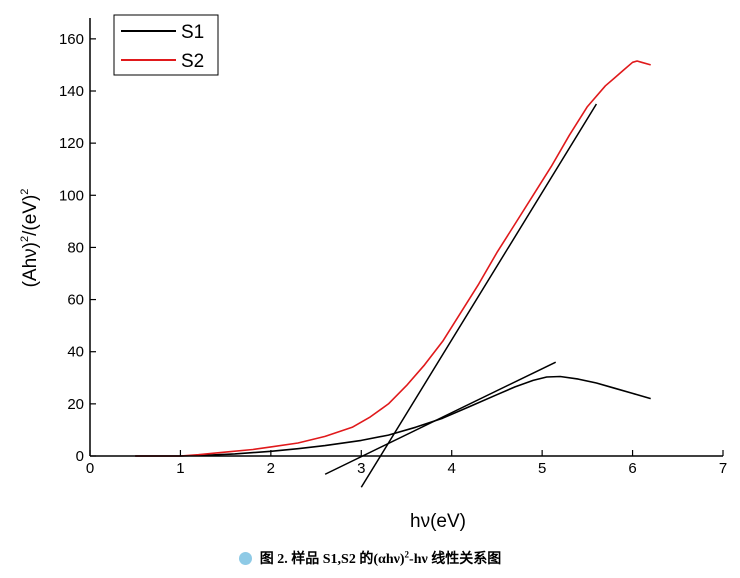 The image size is (740, 578). I want to click on figure-caption: 图 2. 样品 S1,S2 的(αhν)2-hν 线性关系图, so click(370, 558).